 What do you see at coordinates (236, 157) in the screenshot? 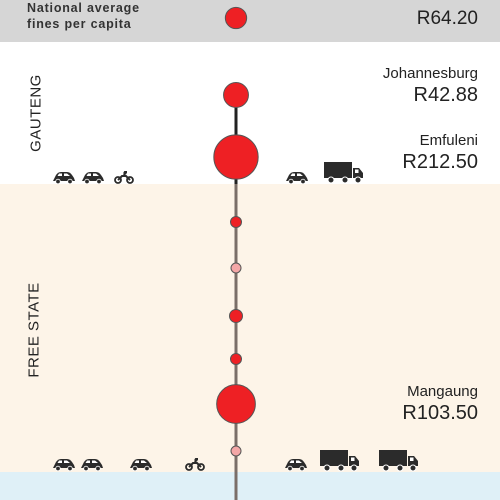
I see `dot-emfuleni` at bounding box center [236, 157].